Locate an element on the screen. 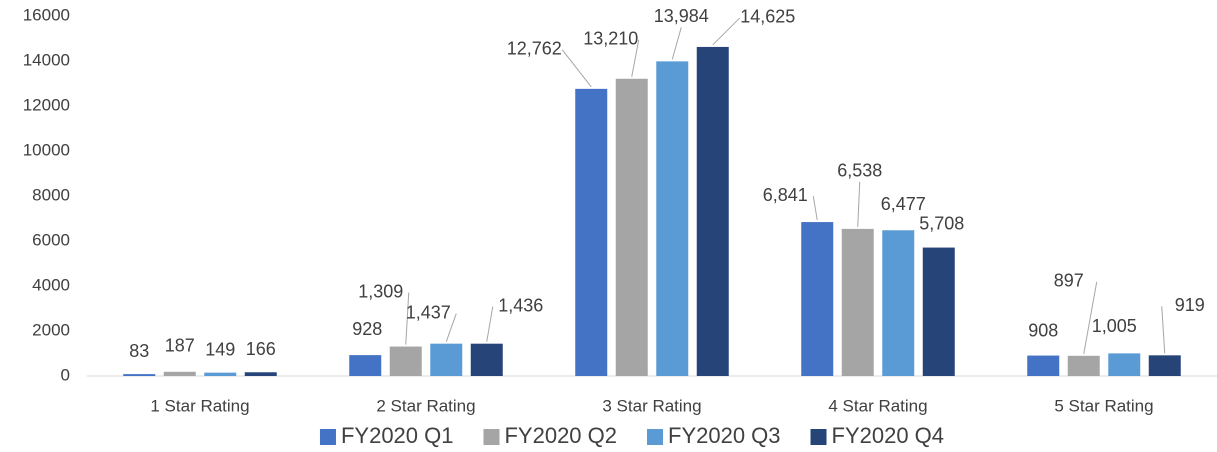 The height and width of the screenshot is (452, 1217). x-tick-label: 2 Star Rating is located at coordinates (425, 405).